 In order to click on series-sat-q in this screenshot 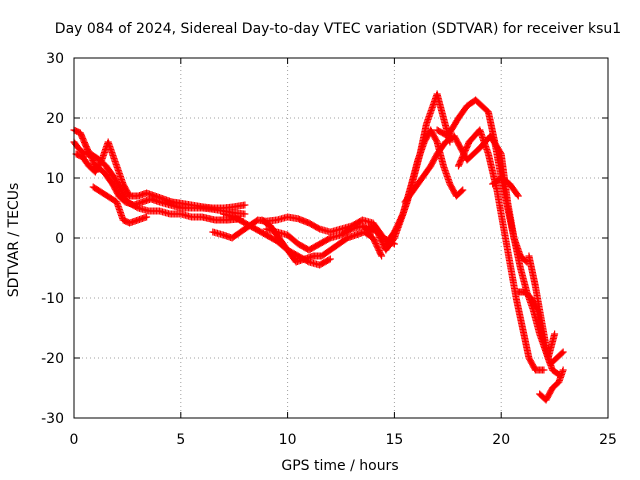, I will do `click(542, 307)`.